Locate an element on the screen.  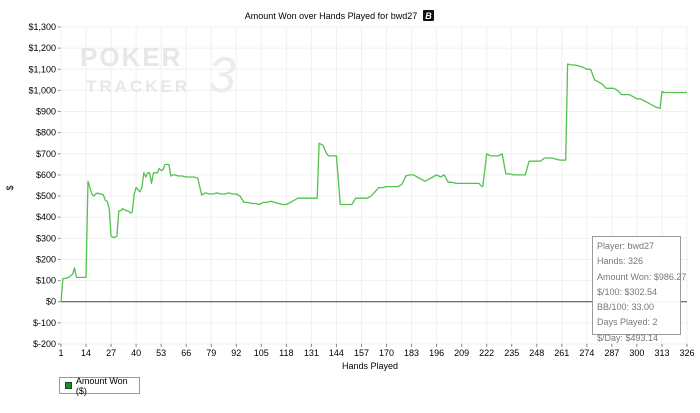
y-tick-label: $200 is located at coordinates (46, 259).